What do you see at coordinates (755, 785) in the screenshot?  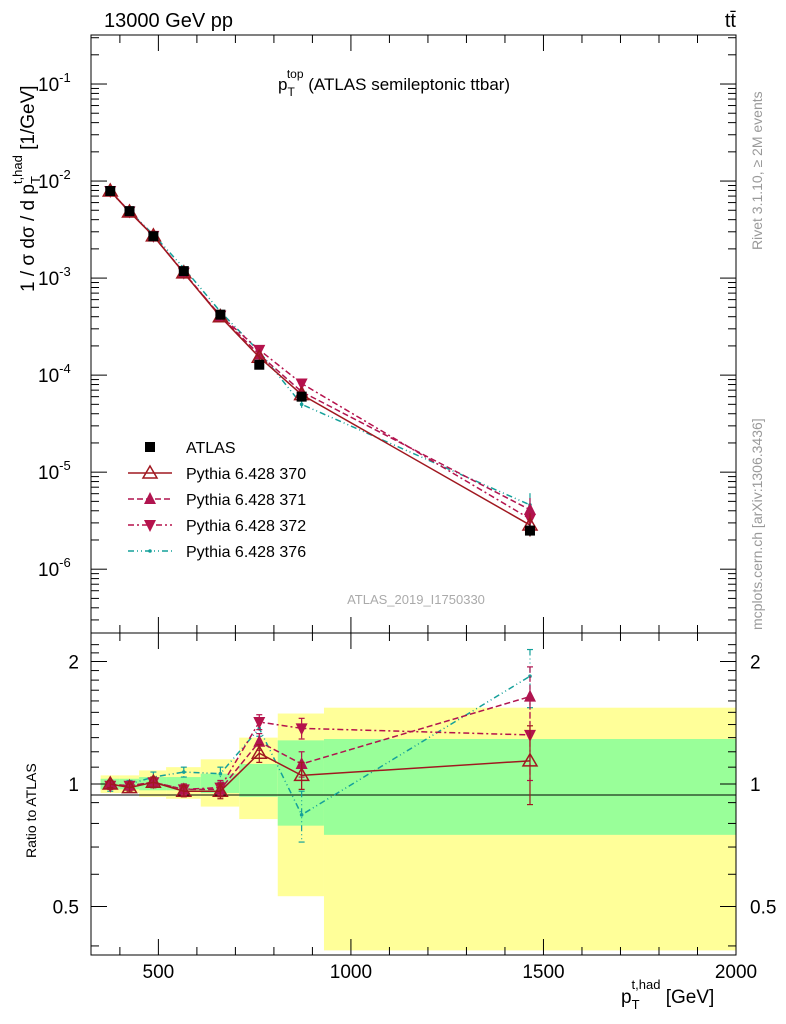 I see `ratio-y-tick-label-right: 1` at bounding box center [755, 785].